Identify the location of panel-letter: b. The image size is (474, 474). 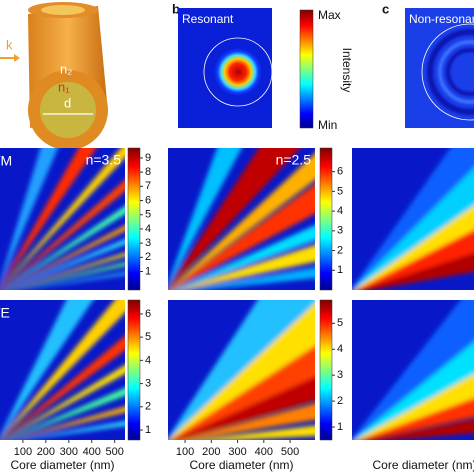
(176, 8).